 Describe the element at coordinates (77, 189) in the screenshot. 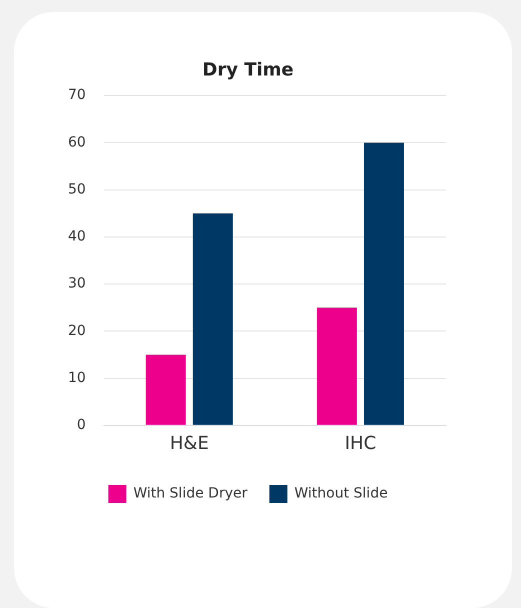

I see `y-tick-label: 50` at that location.